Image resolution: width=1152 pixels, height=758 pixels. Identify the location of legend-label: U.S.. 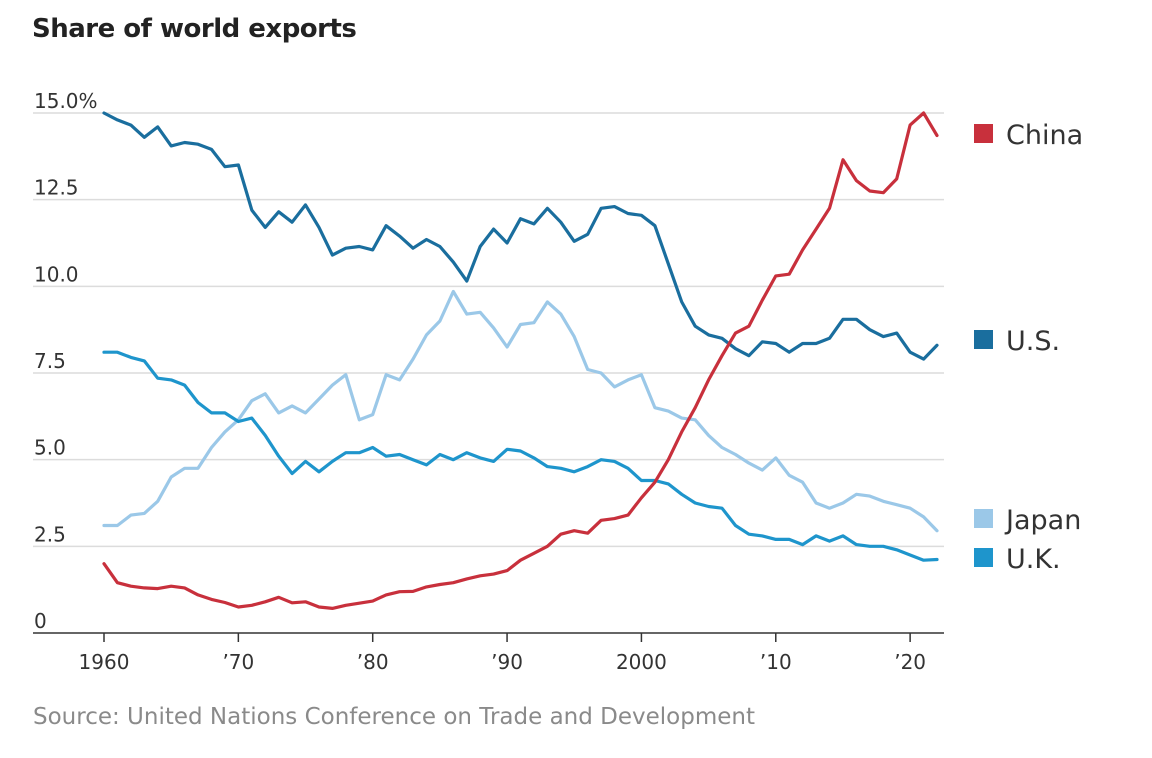
(1033, 341).